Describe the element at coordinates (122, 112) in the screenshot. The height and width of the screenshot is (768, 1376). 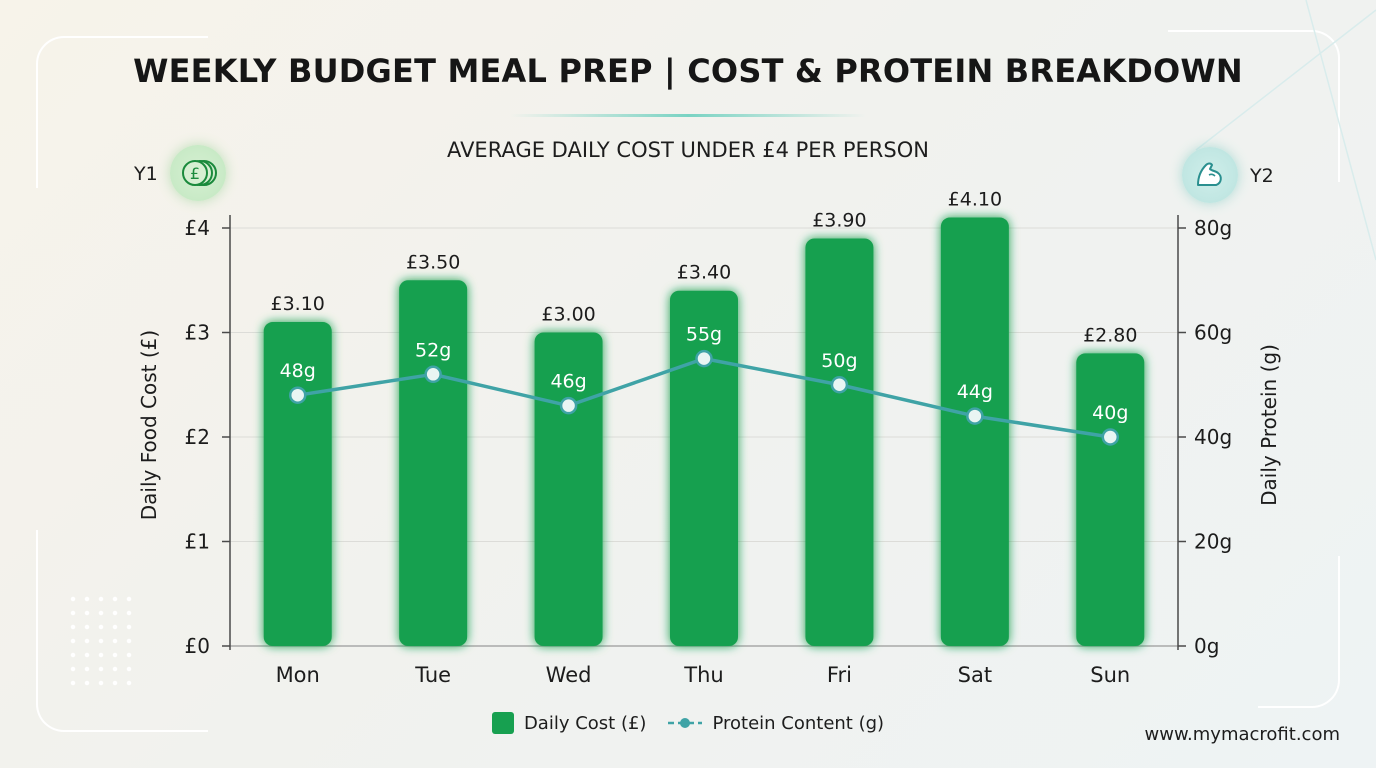
I see `frame-corner-top-left` at that location.